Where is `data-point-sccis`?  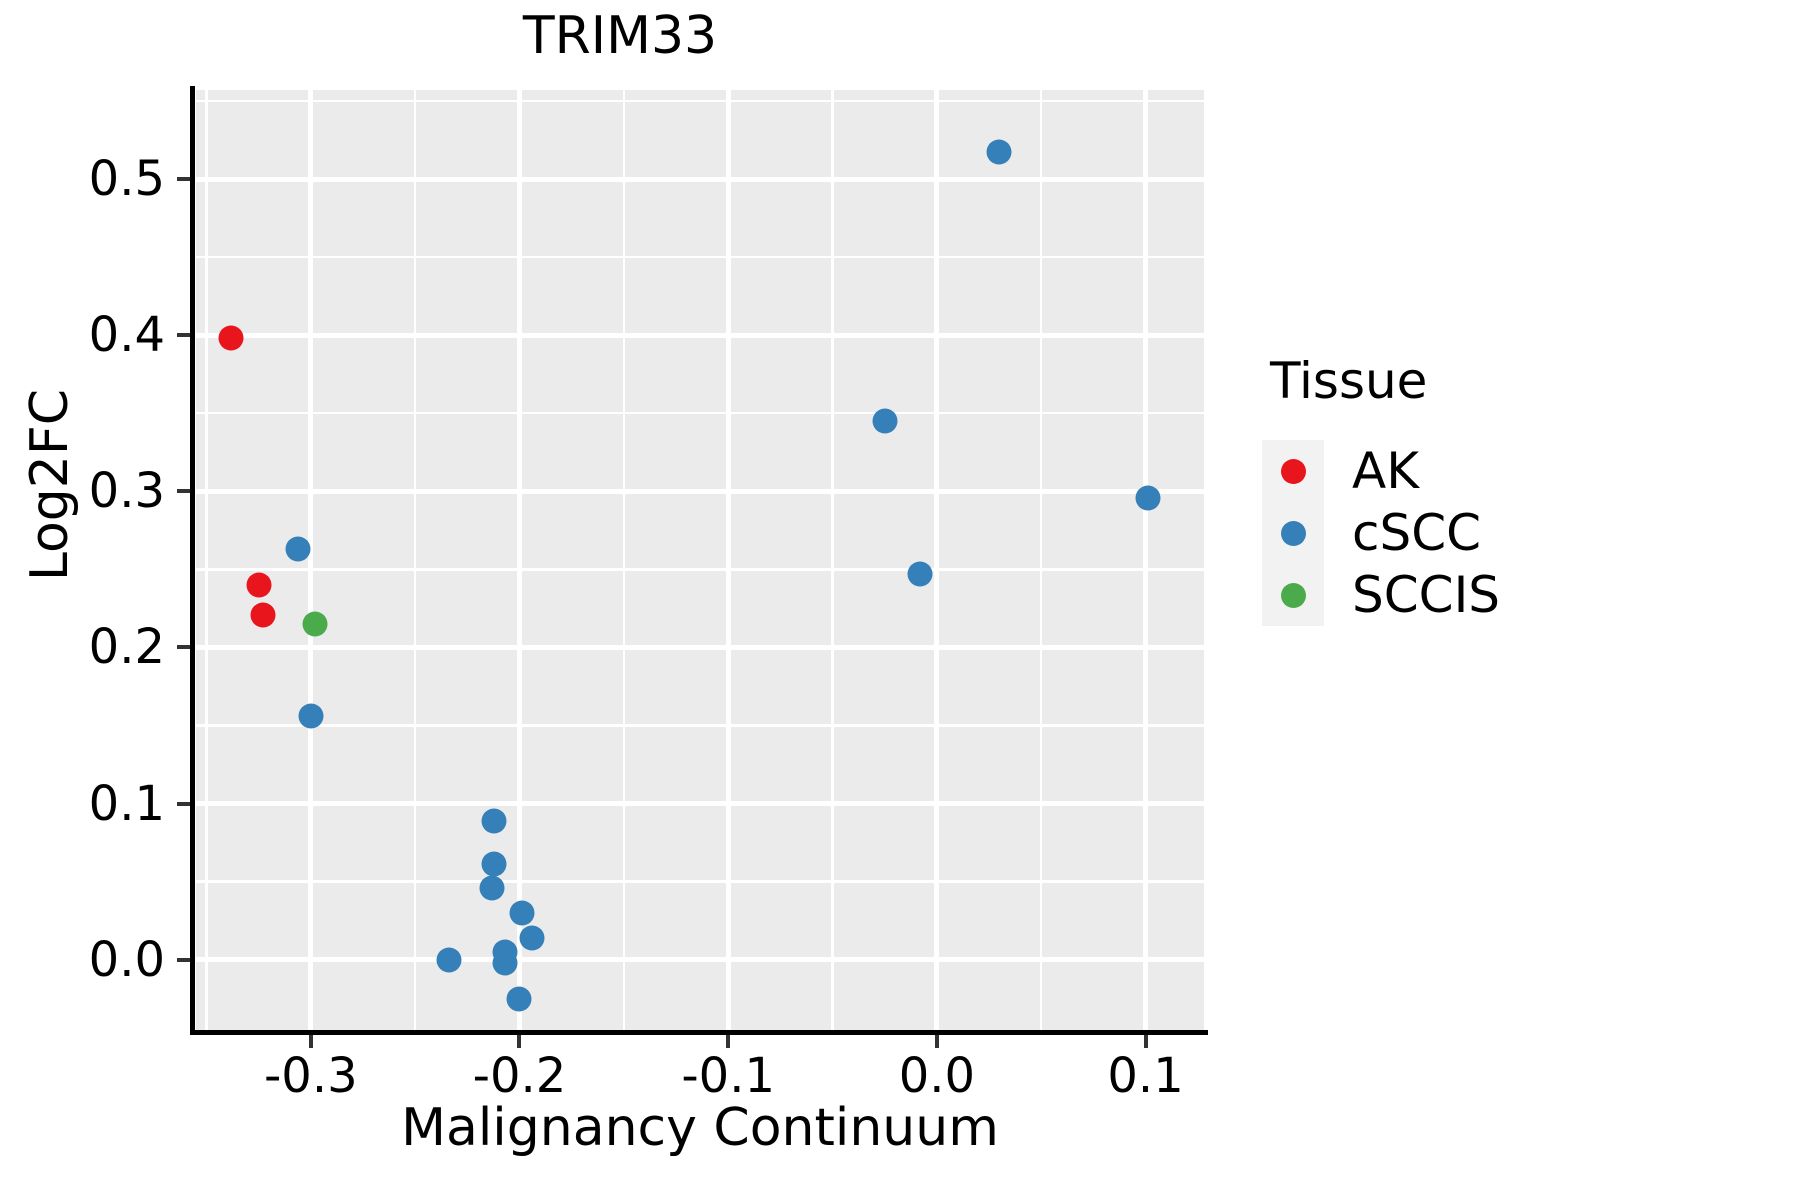
data-point-sccis is located at coordinates (315, 624).